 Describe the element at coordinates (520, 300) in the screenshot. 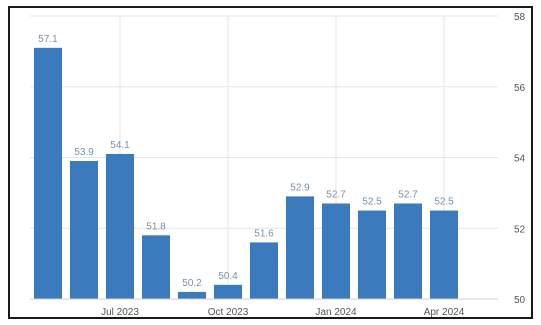

I see `y-tick-label: 50` at that location.